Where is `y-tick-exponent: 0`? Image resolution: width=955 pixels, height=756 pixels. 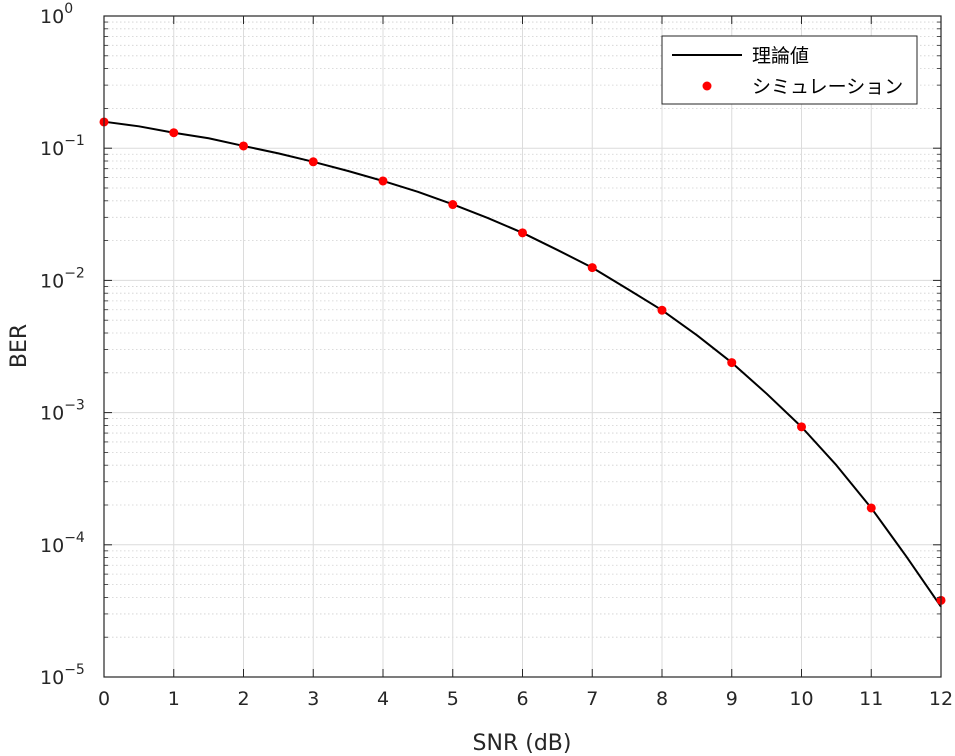
y-tick-exponent: 0 is located at coordinates (68, 9).